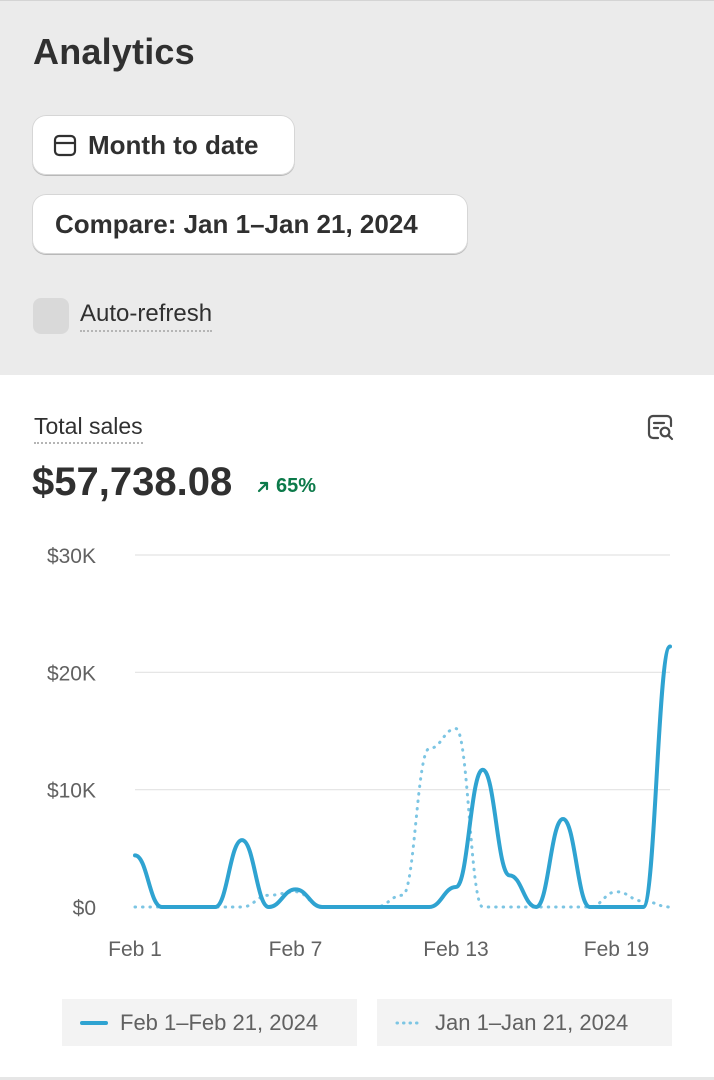  What do you see at coordinates (402, 818) in the screenshot?
I see `series-line-comparison` at bounding box center [402, 818].